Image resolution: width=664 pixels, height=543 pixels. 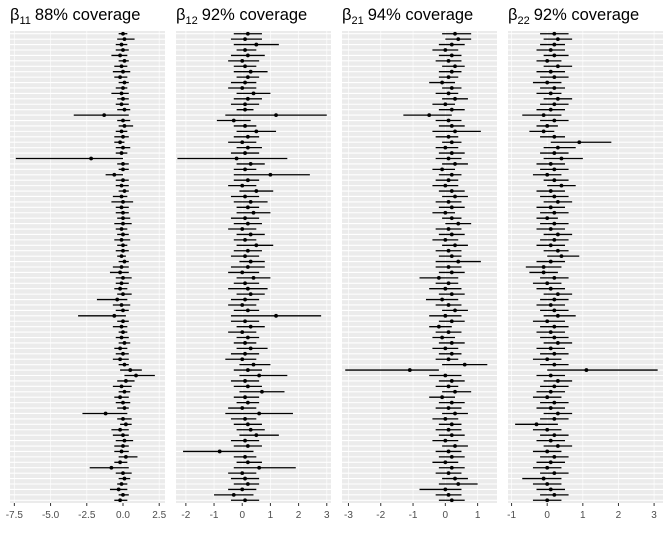 What do you see at coordinates (51, 515) in the screenshot?
I see `x-tick-label: -5.0` at bounding box center [51, 515].